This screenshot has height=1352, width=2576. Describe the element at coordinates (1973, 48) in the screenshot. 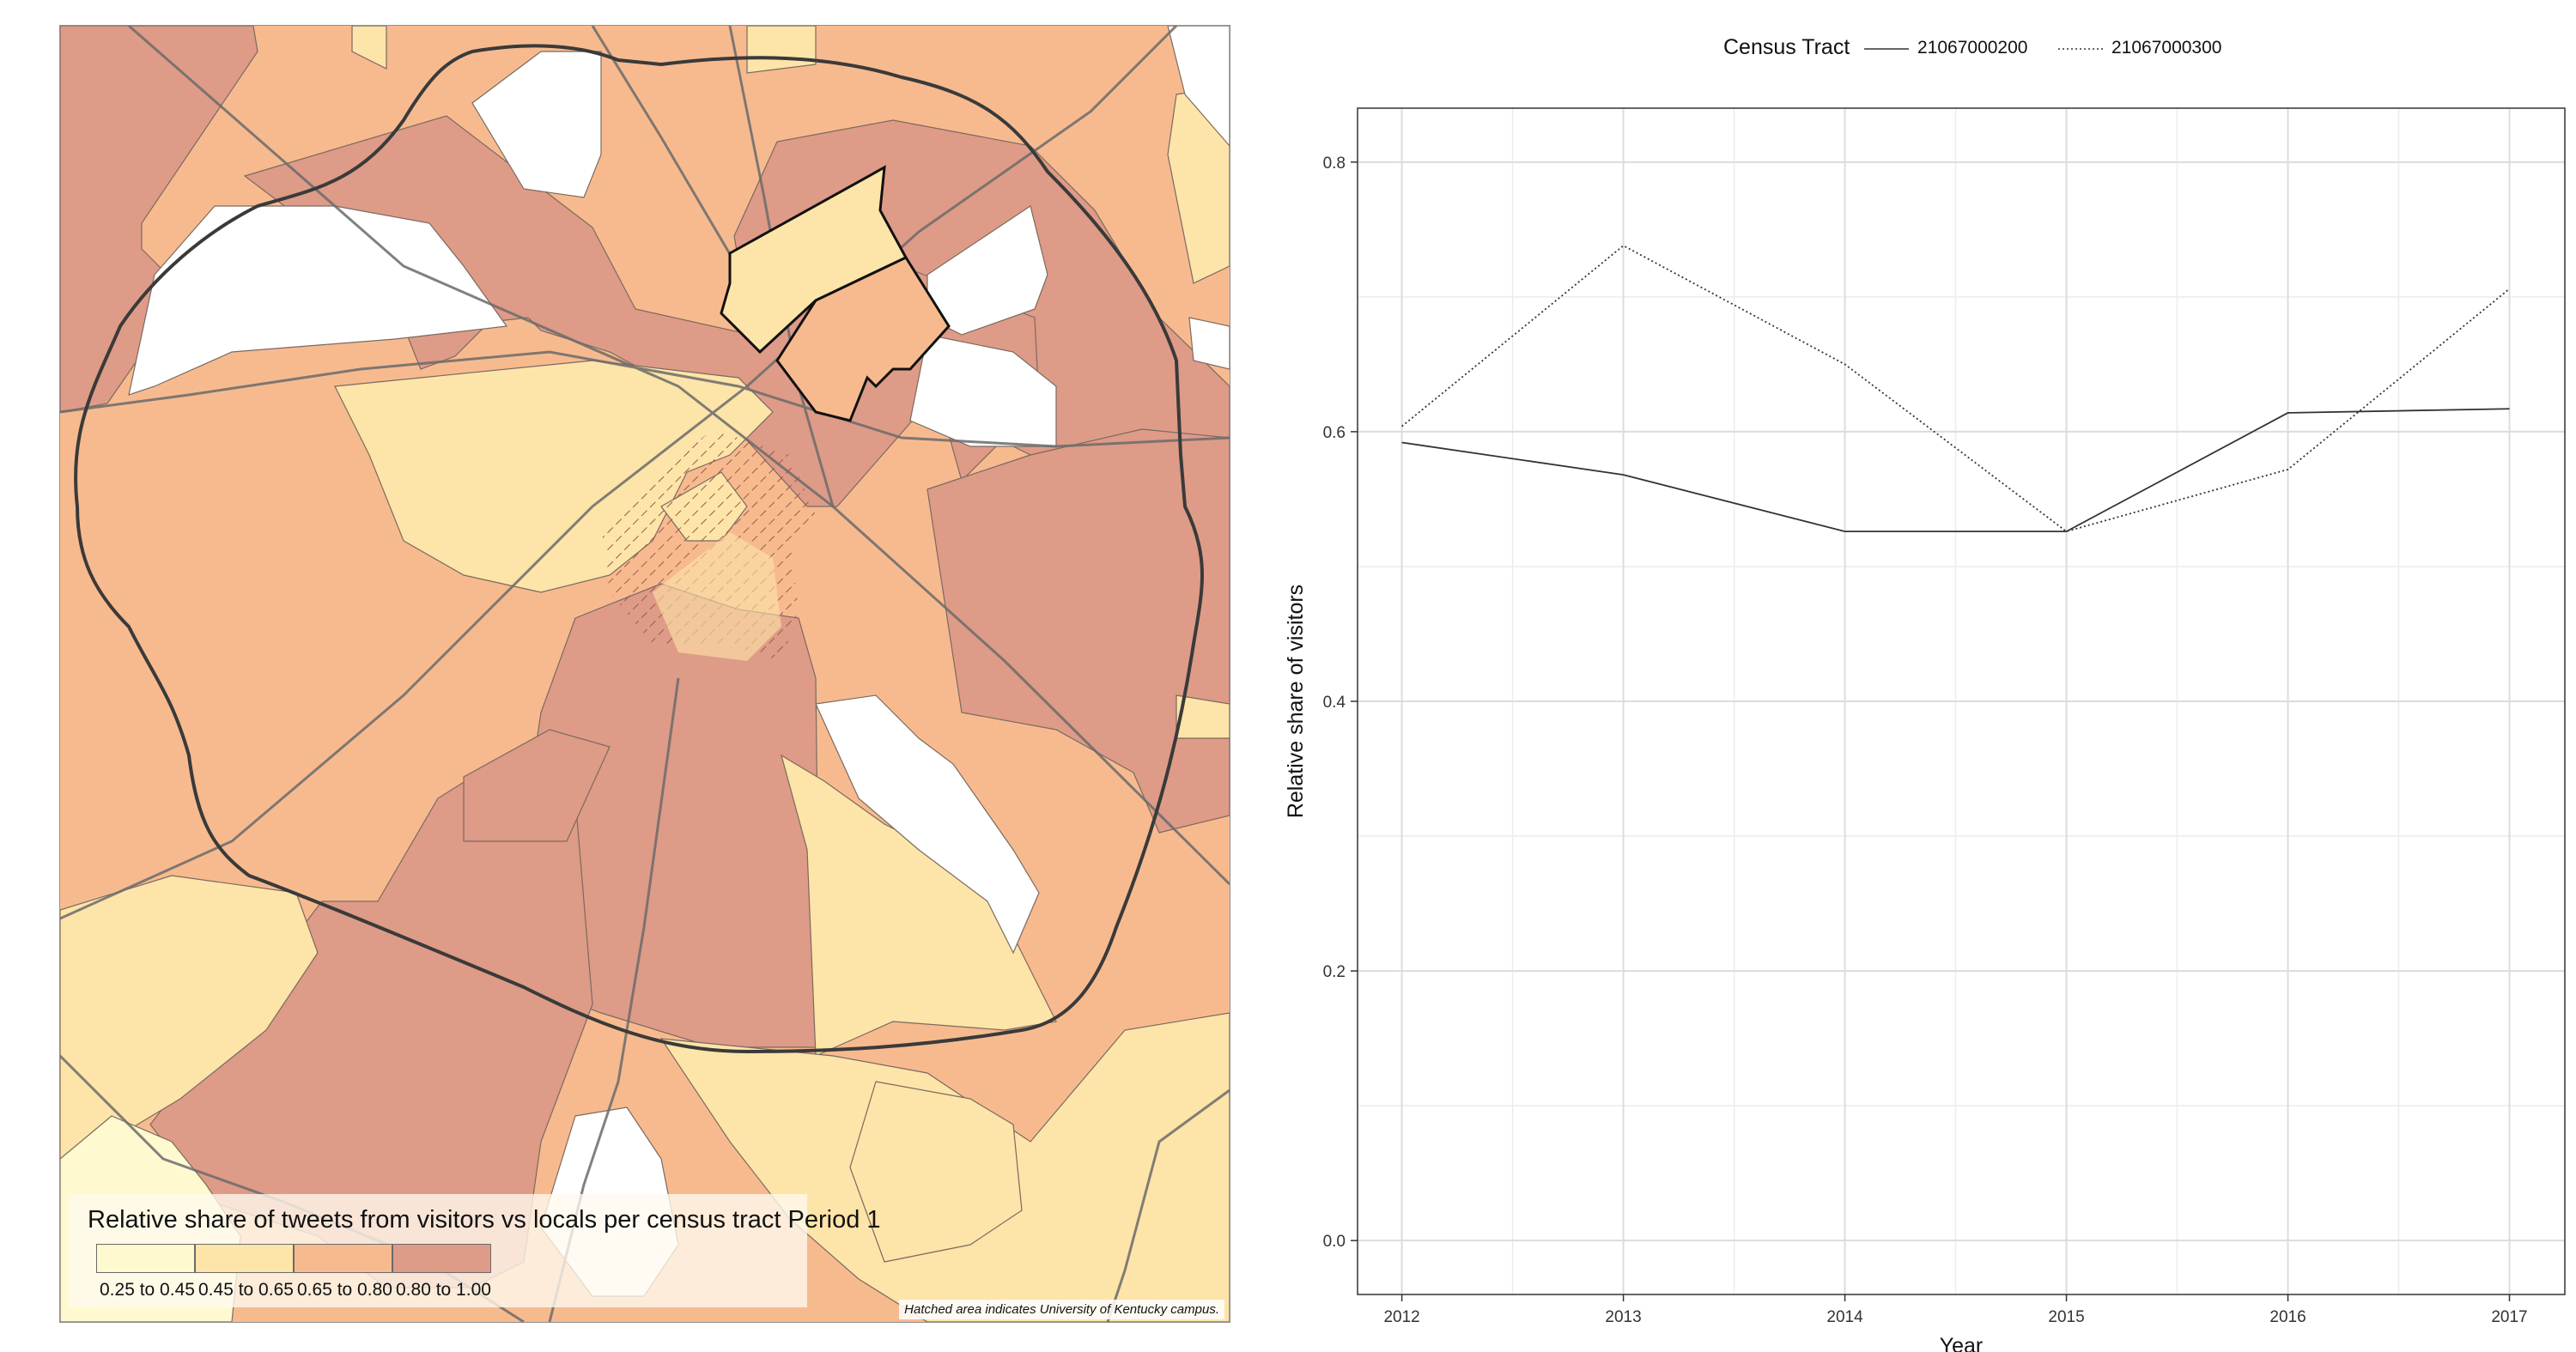

I see `legend-label-series-1: 21067000200` at that location.